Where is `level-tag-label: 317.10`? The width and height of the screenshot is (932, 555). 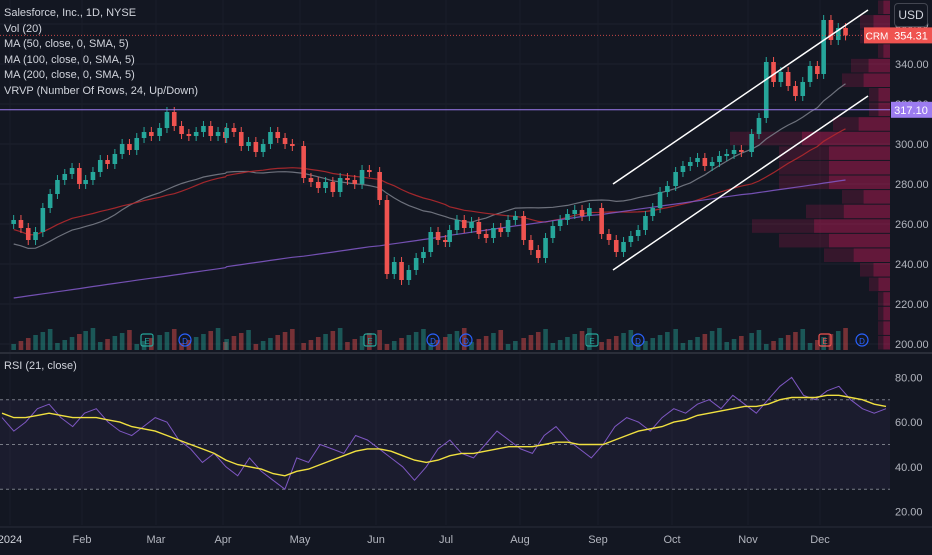
level-tag-label: 317.10 is located at coordinates (911, 111).